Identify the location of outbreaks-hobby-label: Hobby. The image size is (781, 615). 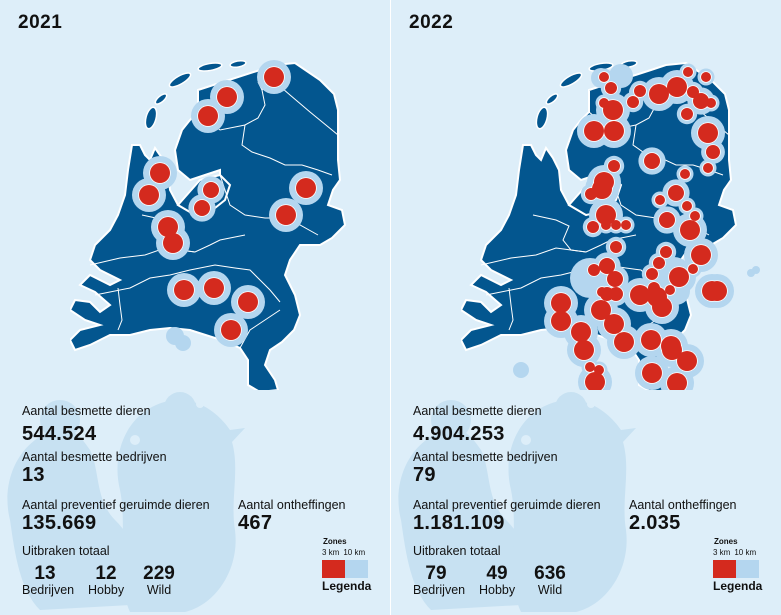
(106, 590).